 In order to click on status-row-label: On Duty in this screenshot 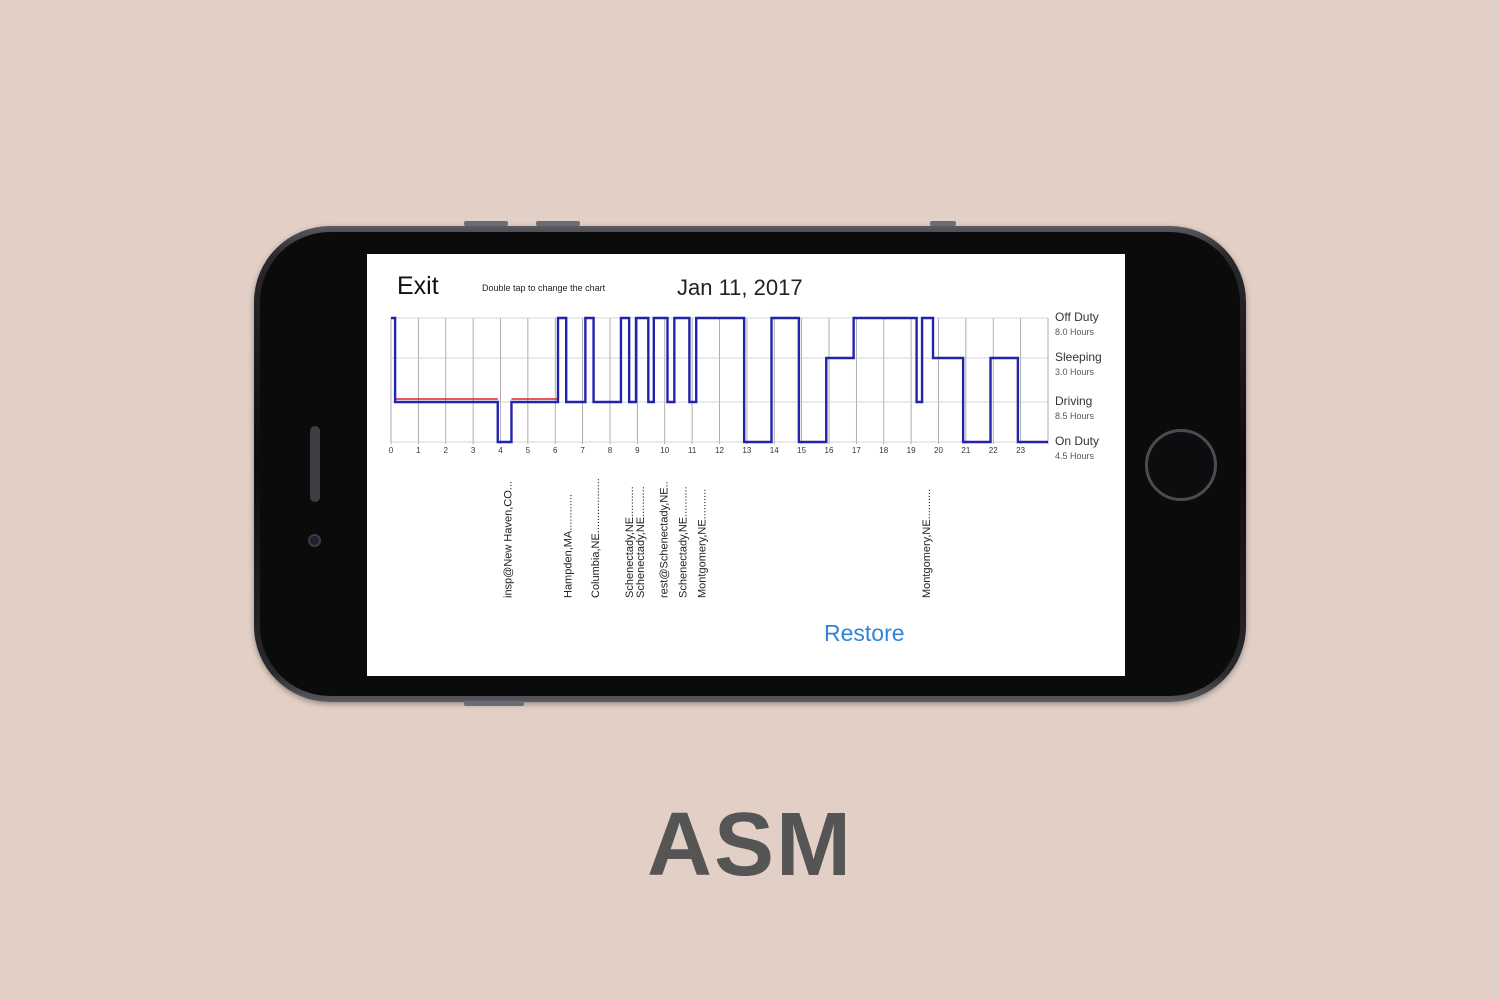, I will do `click(1077, 441)`.